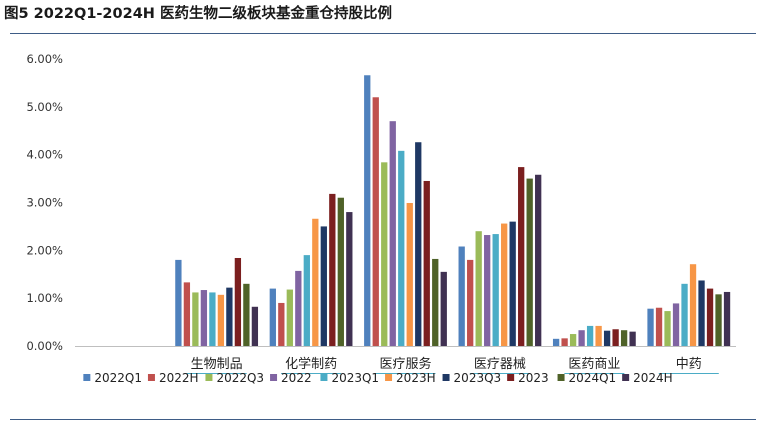  Describe the element at coordinates (405, 364) in the screenshot. I see `x-category-label: 医疗服务` at that location.